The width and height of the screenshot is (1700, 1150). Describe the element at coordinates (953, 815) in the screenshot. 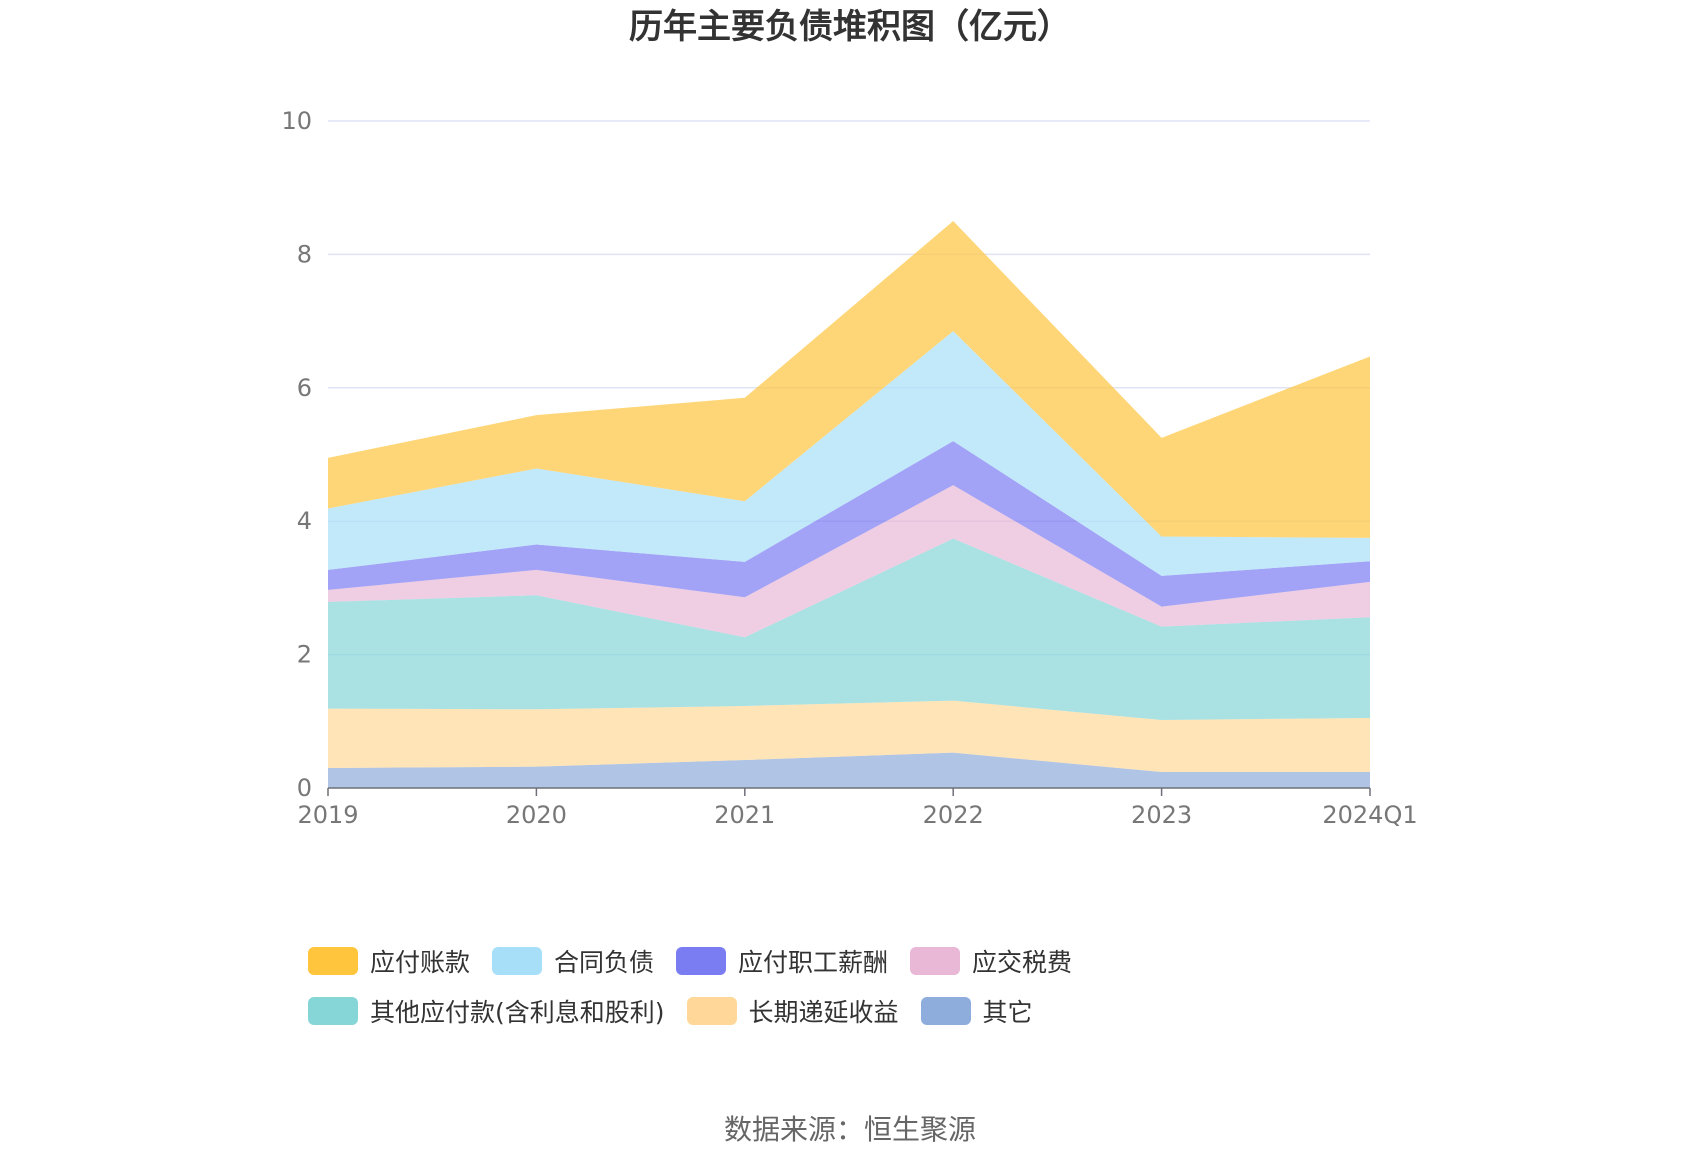

I see `x-tick-label: 2022` at that location.